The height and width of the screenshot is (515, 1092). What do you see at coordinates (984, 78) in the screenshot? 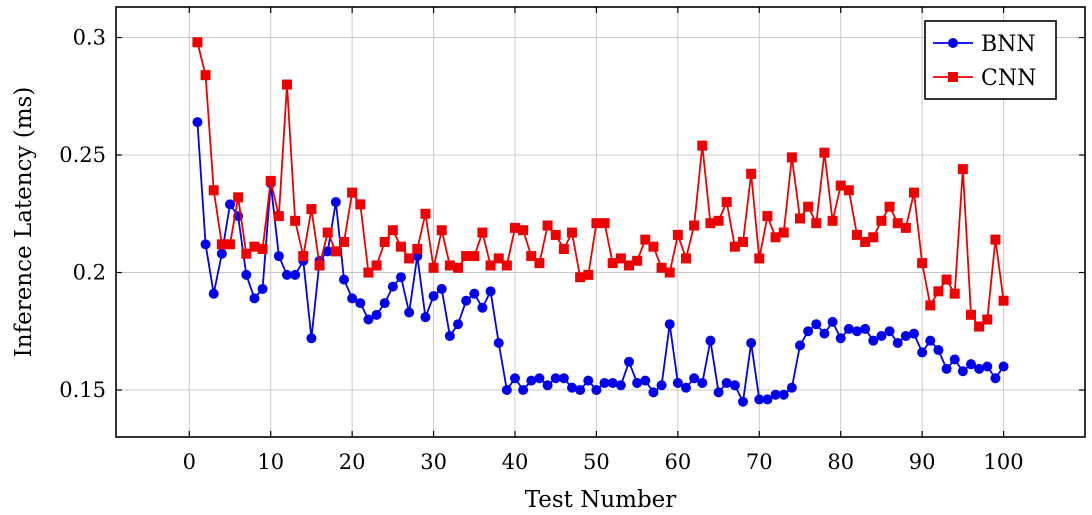
I see `legend-entry-cnn: CNN` at bounding box center [984, 78].